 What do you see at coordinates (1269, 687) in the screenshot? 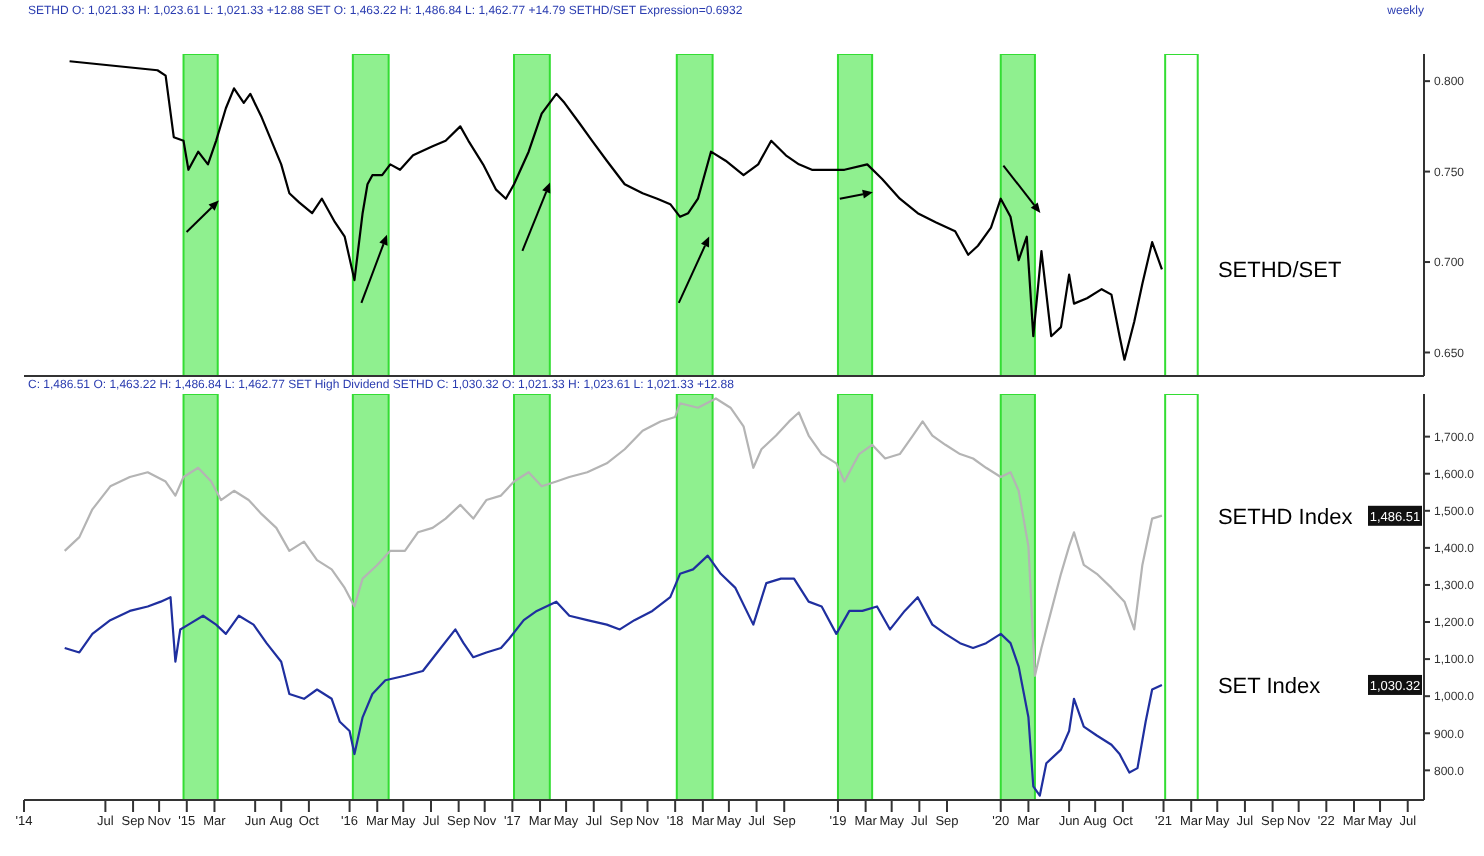
I see `text: SET Index` at bounding box center [1269, 687].